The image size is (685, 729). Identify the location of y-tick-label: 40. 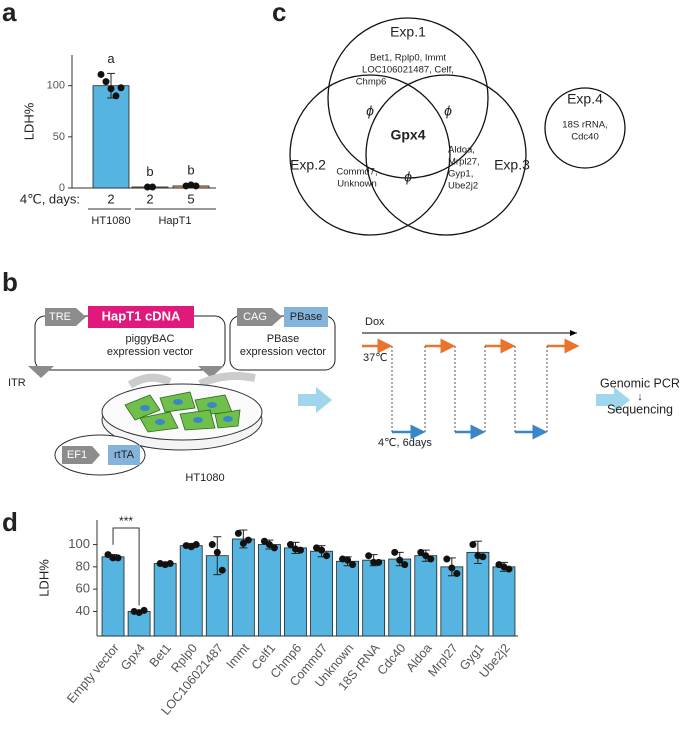
(83, 610).